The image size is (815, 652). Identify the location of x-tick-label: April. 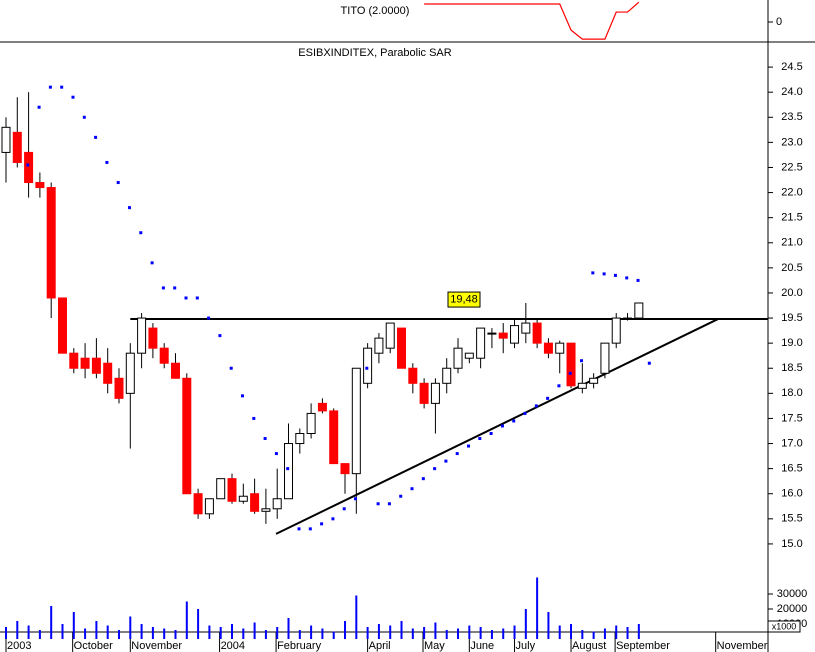
(380, 646).